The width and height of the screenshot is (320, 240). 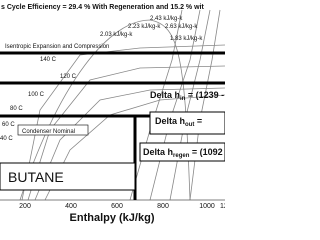 What do you see at coordinates (71, 206) in the screenshot?
I see `x-tick-label: 400` at bounding box center [71, 206].